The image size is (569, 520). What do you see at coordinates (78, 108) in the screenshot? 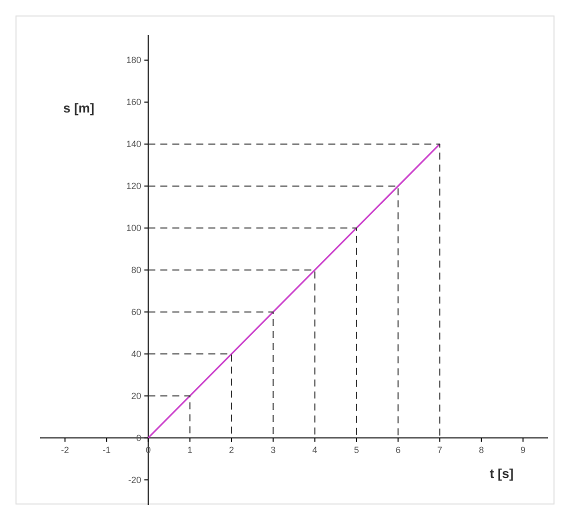
I see `y-axis-title: s [m]` at bounding box center [78, 108].